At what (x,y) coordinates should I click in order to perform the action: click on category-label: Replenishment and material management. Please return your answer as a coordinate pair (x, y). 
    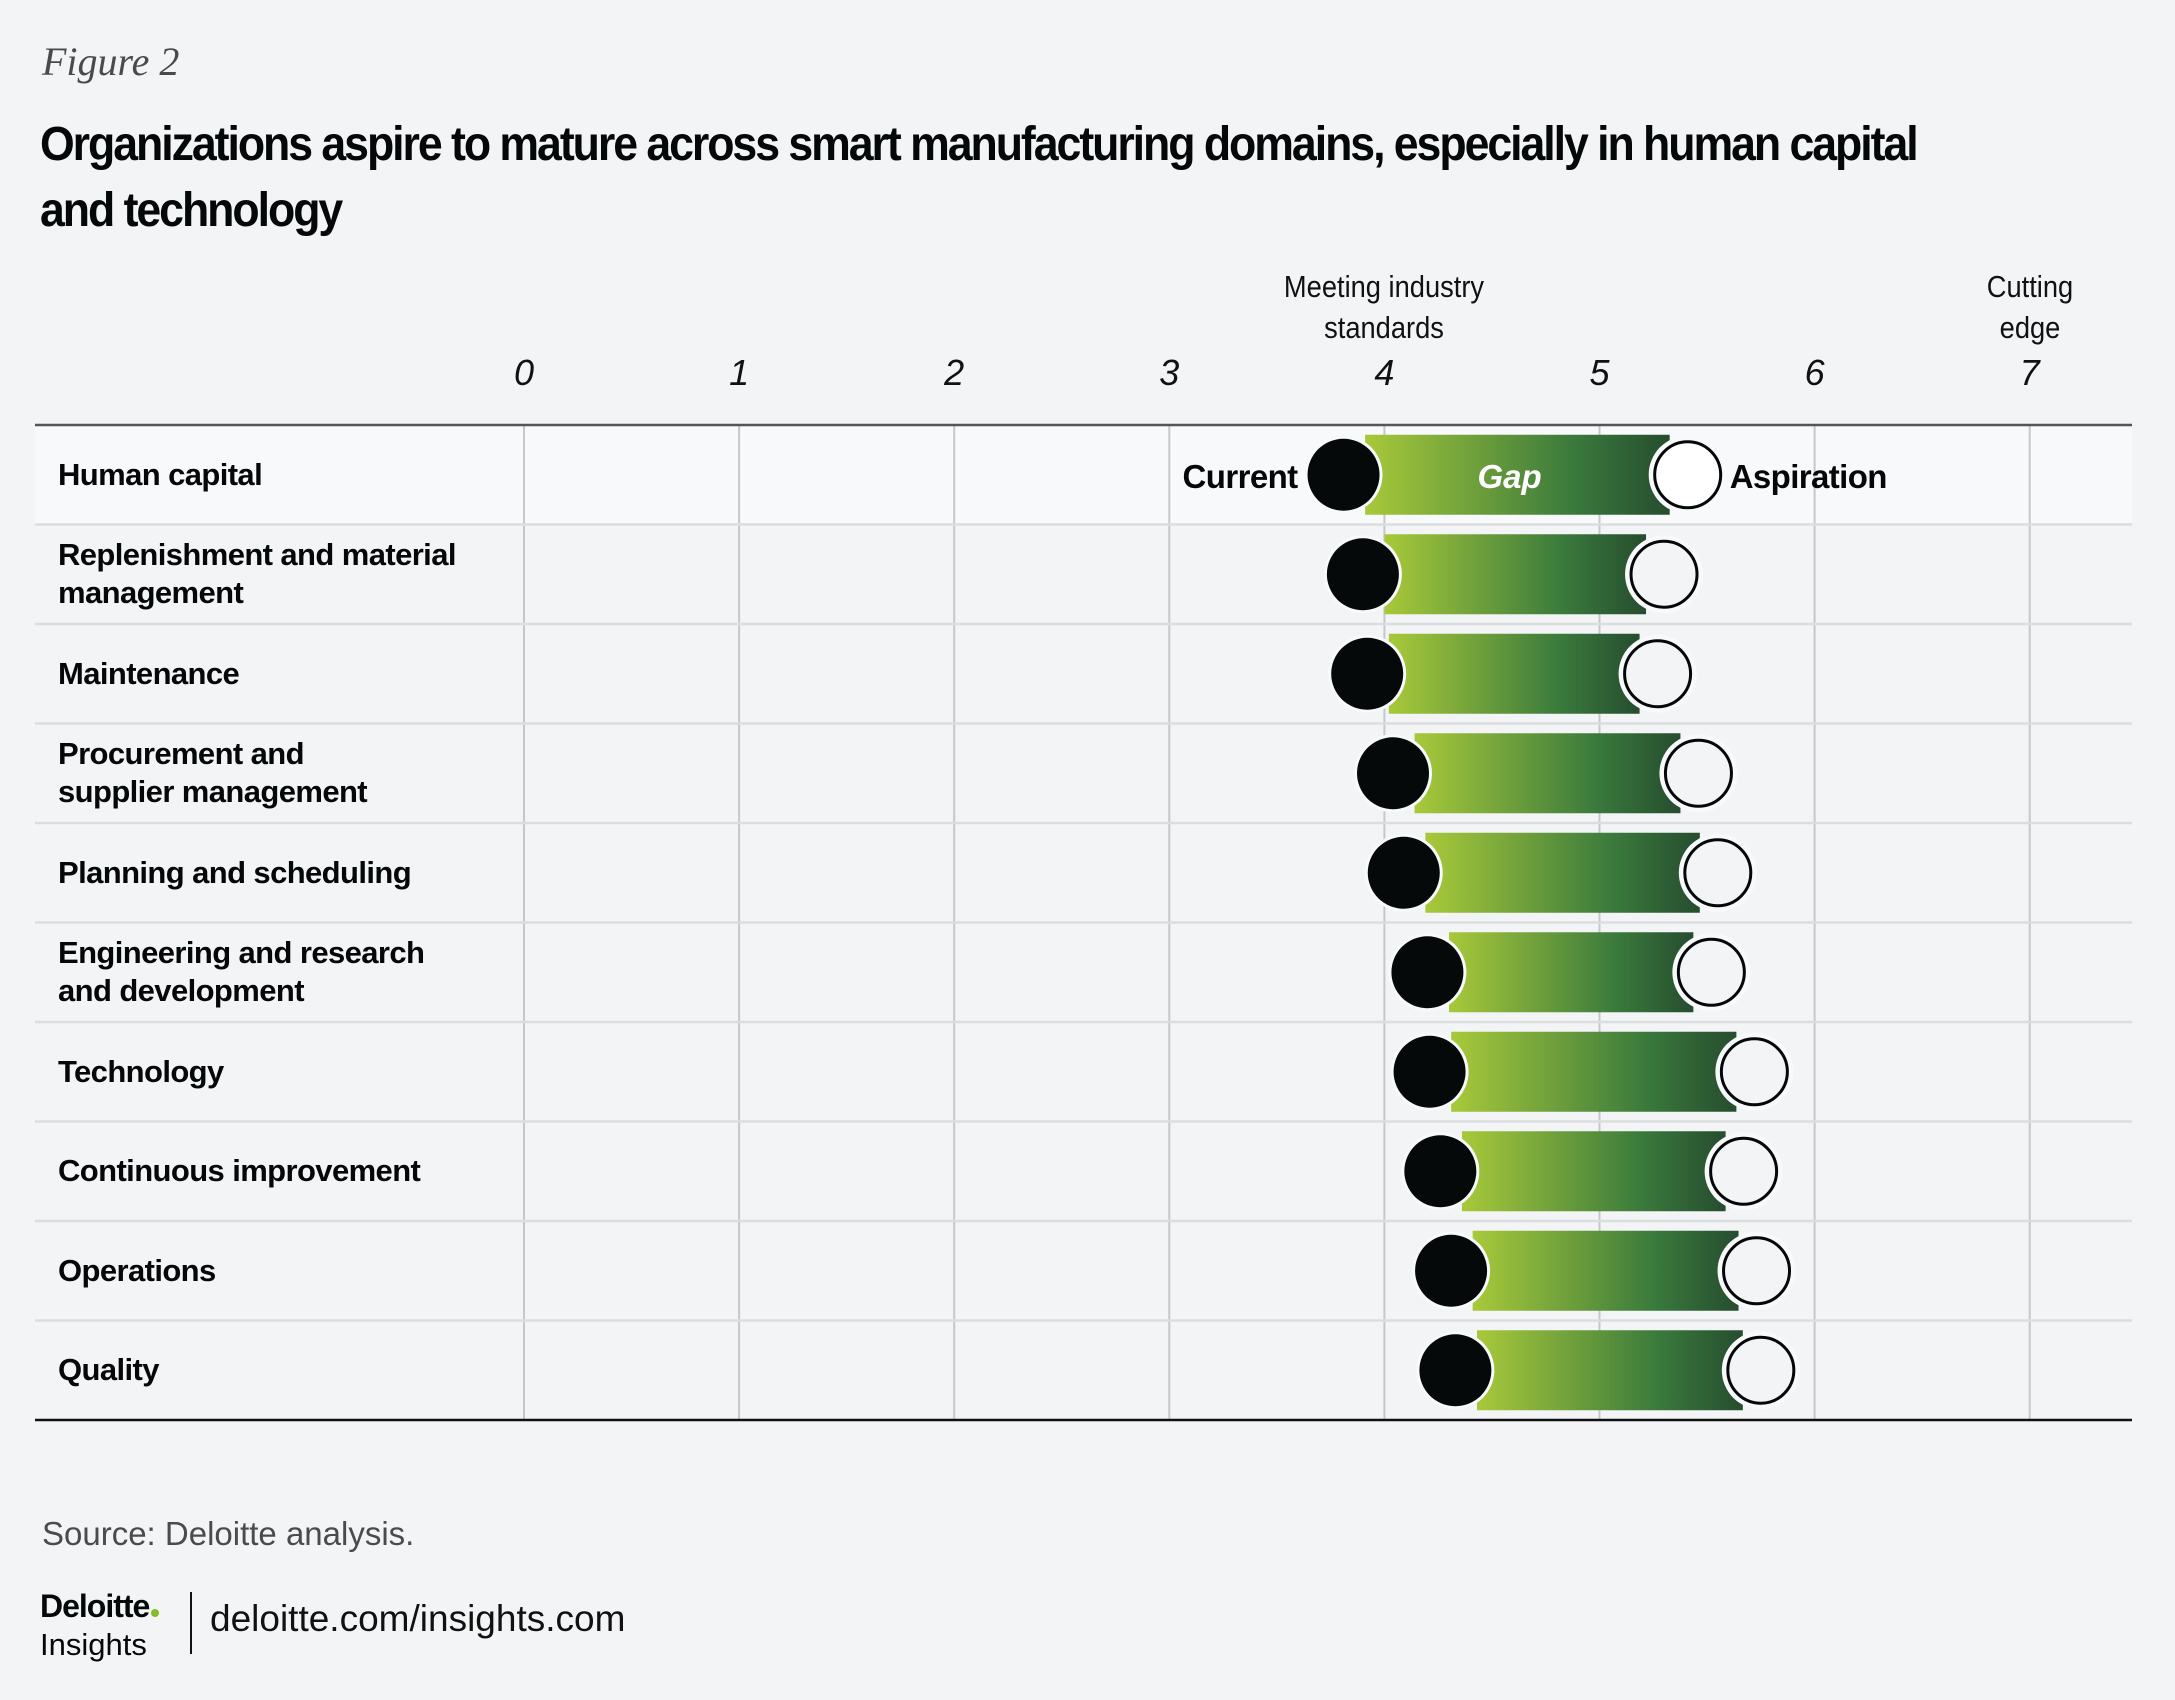
    Looking at the image, I should click on (268, 575).